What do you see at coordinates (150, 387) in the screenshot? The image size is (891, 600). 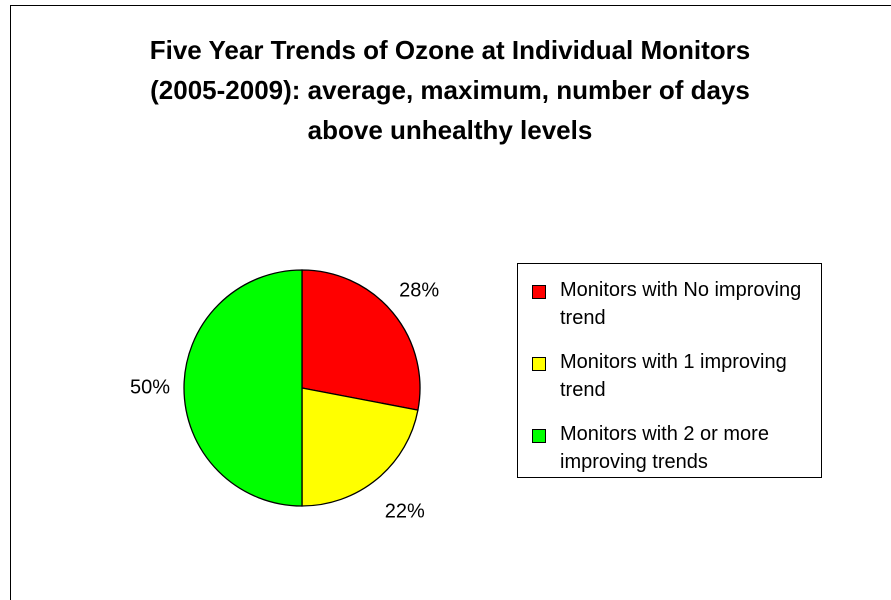 I see `data-label: 50%` at bounding box center [150, 387].